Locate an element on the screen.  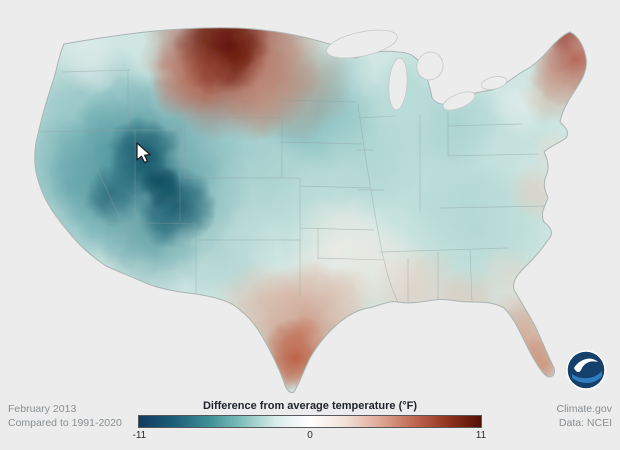
noaa-logo is located at coordinates (586, 370).